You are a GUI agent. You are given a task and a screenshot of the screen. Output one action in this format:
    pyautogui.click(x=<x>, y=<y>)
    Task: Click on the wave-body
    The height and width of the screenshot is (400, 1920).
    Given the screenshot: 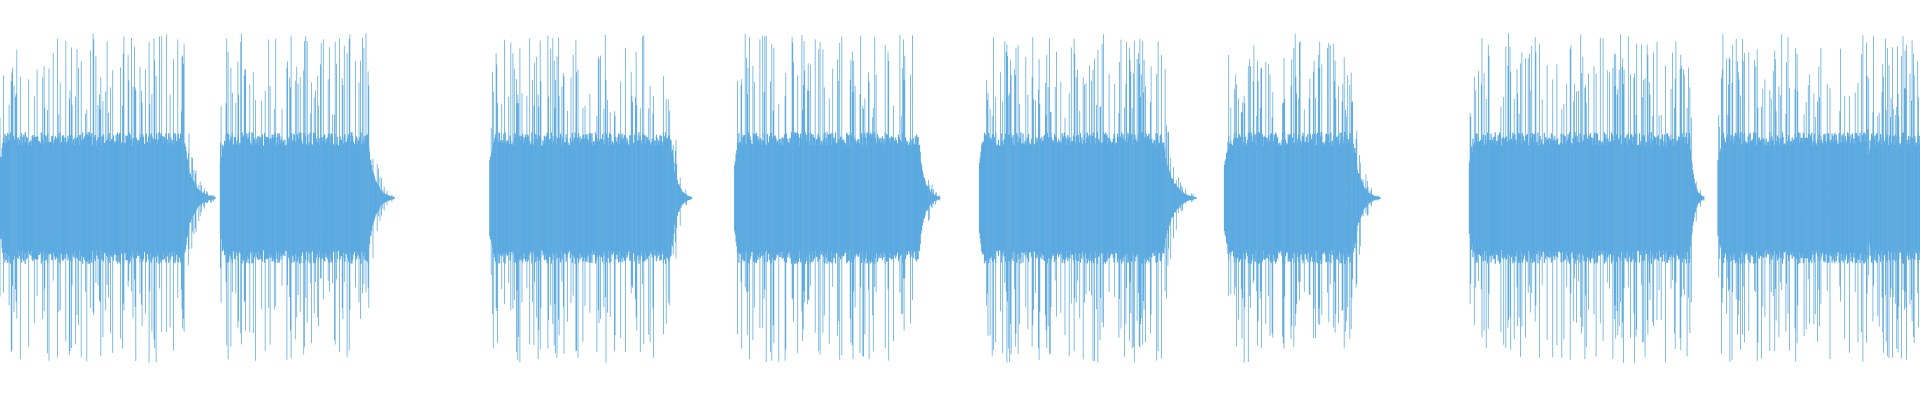 What is the action you would take?
    pyautogui.click(x=1088, y=198)
    